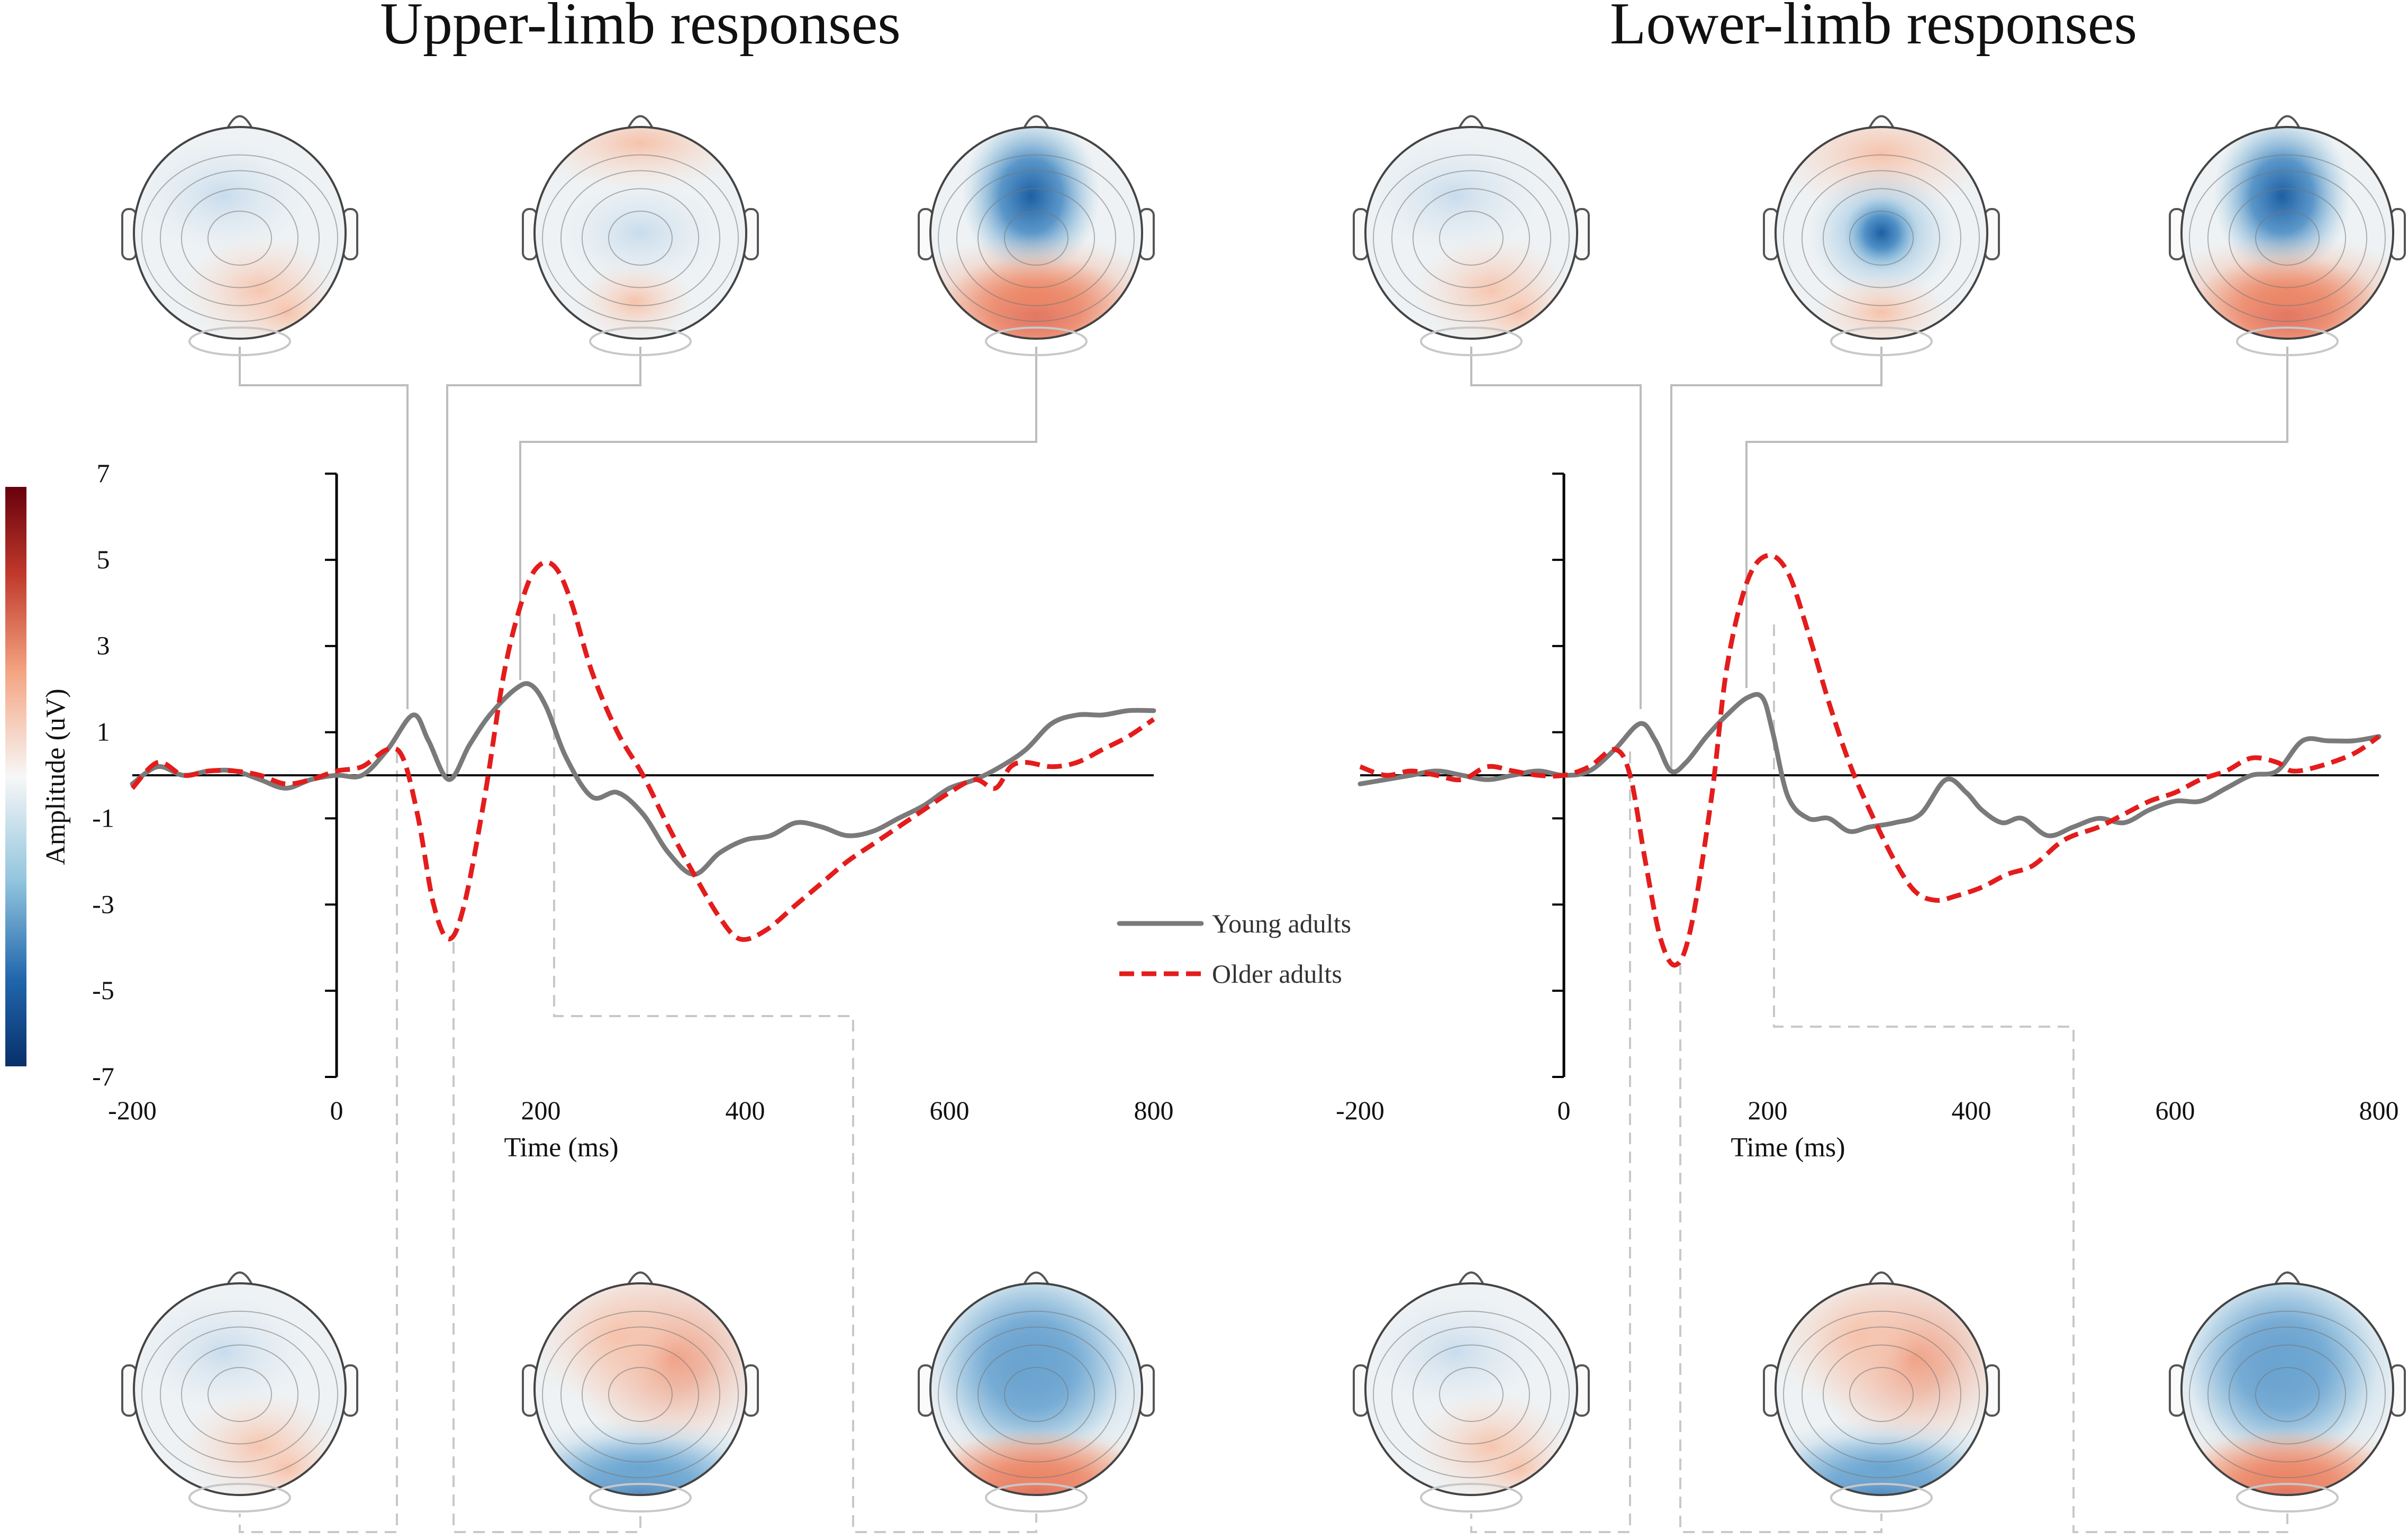 This screenshot has width=2408, height=1540. I want to click on x-tick-label: 600, so click(2175, 1110).